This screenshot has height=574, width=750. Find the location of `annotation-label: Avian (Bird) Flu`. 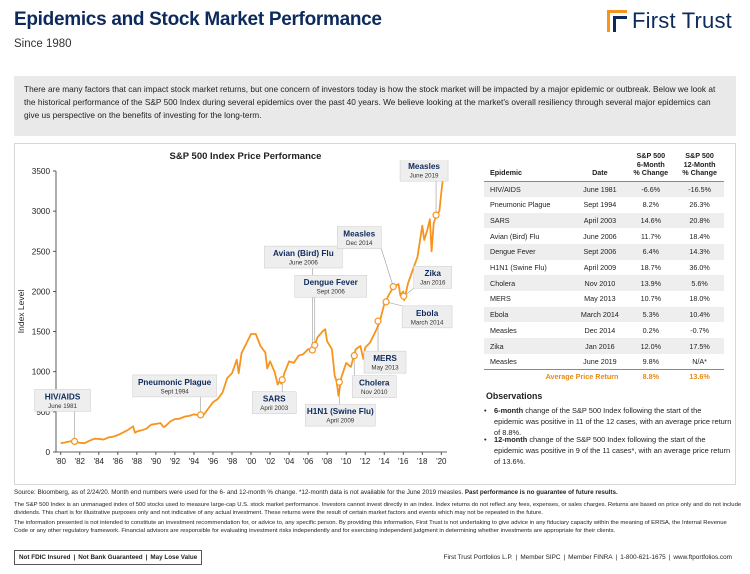

annotation-label: Avian (Bird) Flu is located at coordinates (303, 253).